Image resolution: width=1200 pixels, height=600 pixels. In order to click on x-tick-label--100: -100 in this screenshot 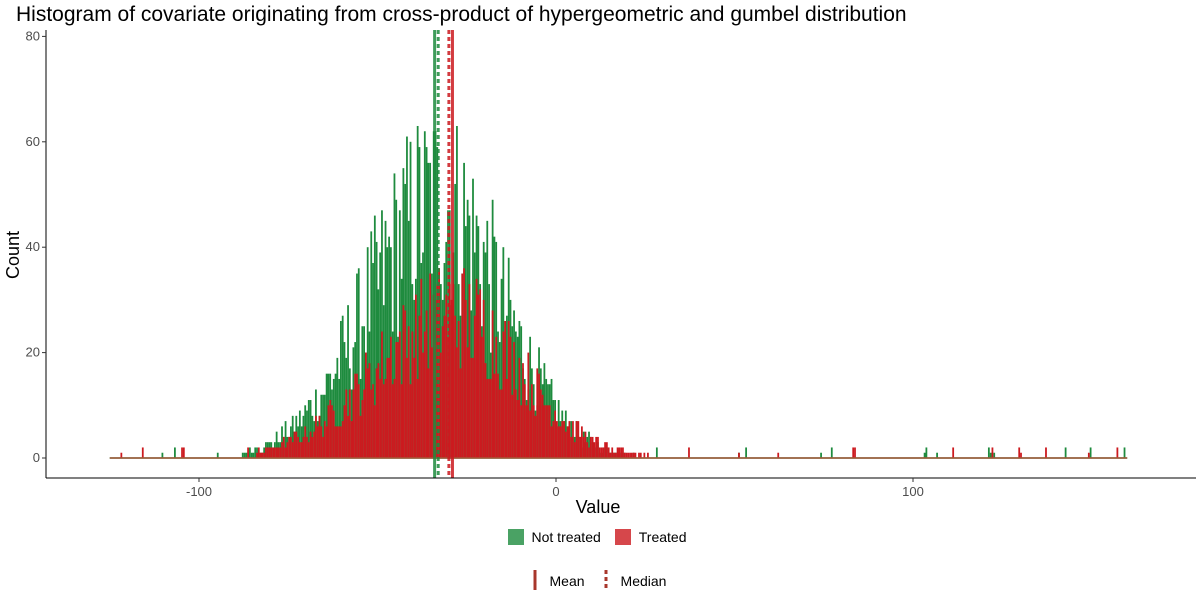, I will do `click(199, 491)`.